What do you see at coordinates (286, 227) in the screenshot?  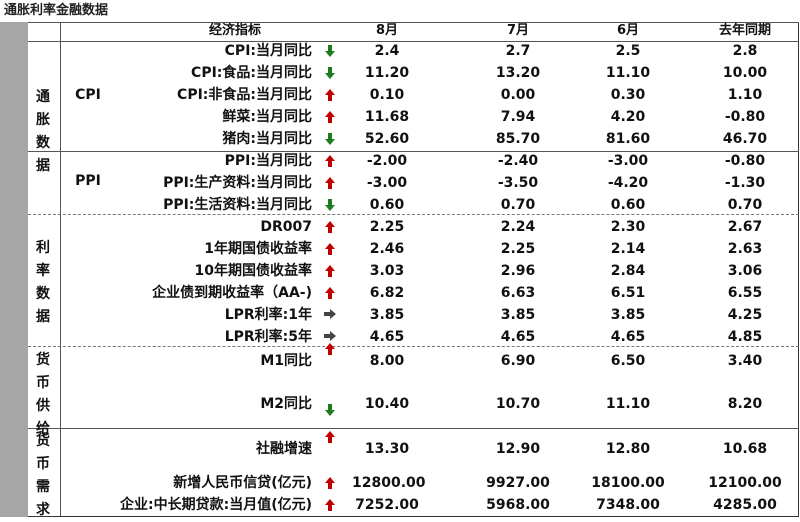 I see `indicator-label: DR007` at bounding box center [286, 227].